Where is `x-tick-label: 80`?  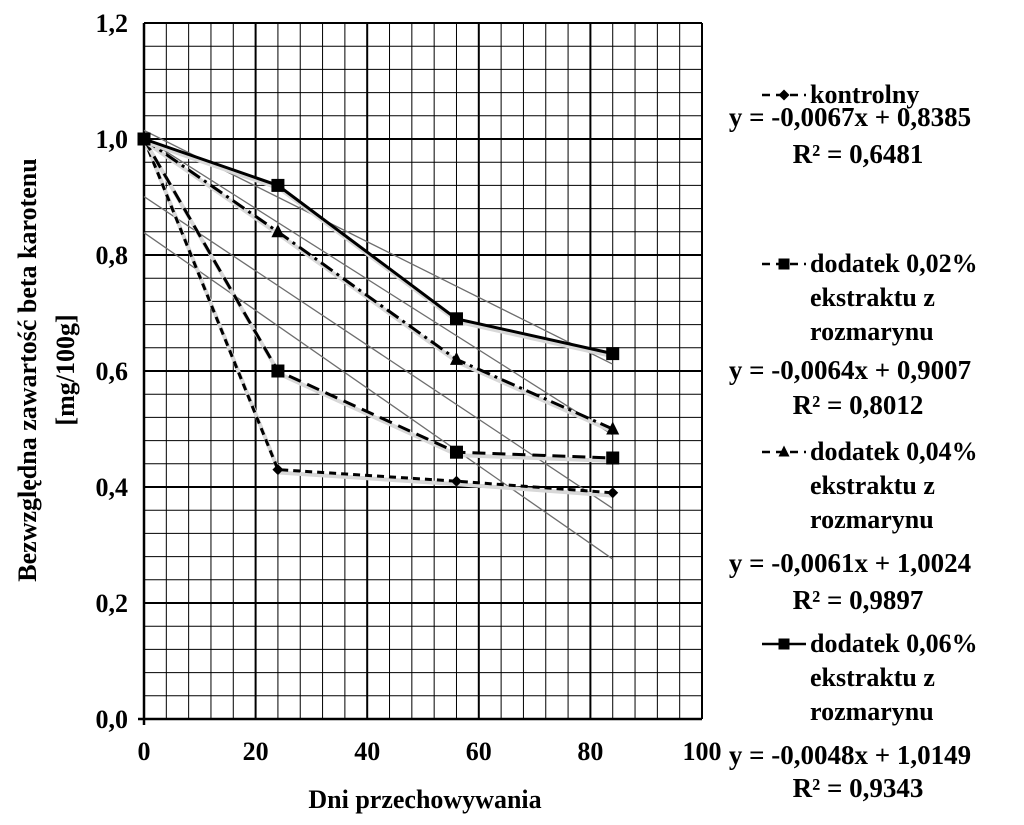
x-tick-label: 80 is located at coordinates (590, 751).